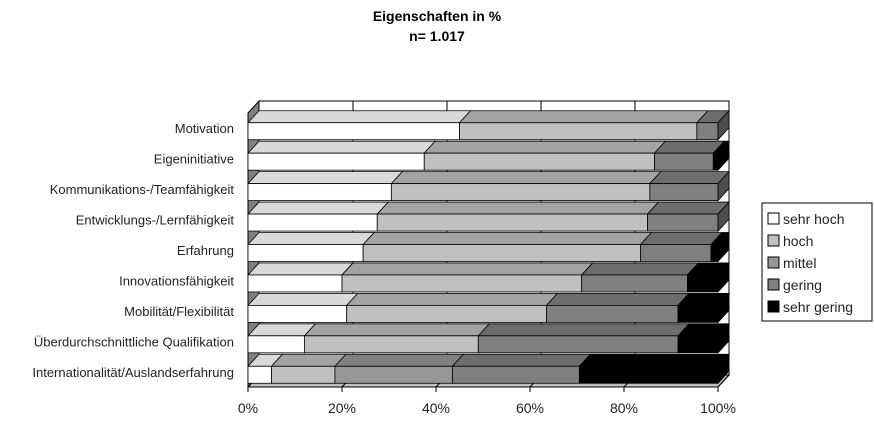 This screenshot has width=874, height=429. Describe the element at coordinates (437, 26) in the screenshot. I see `chart-title-block: Eigenschaften in % n= 1.017` at that location.